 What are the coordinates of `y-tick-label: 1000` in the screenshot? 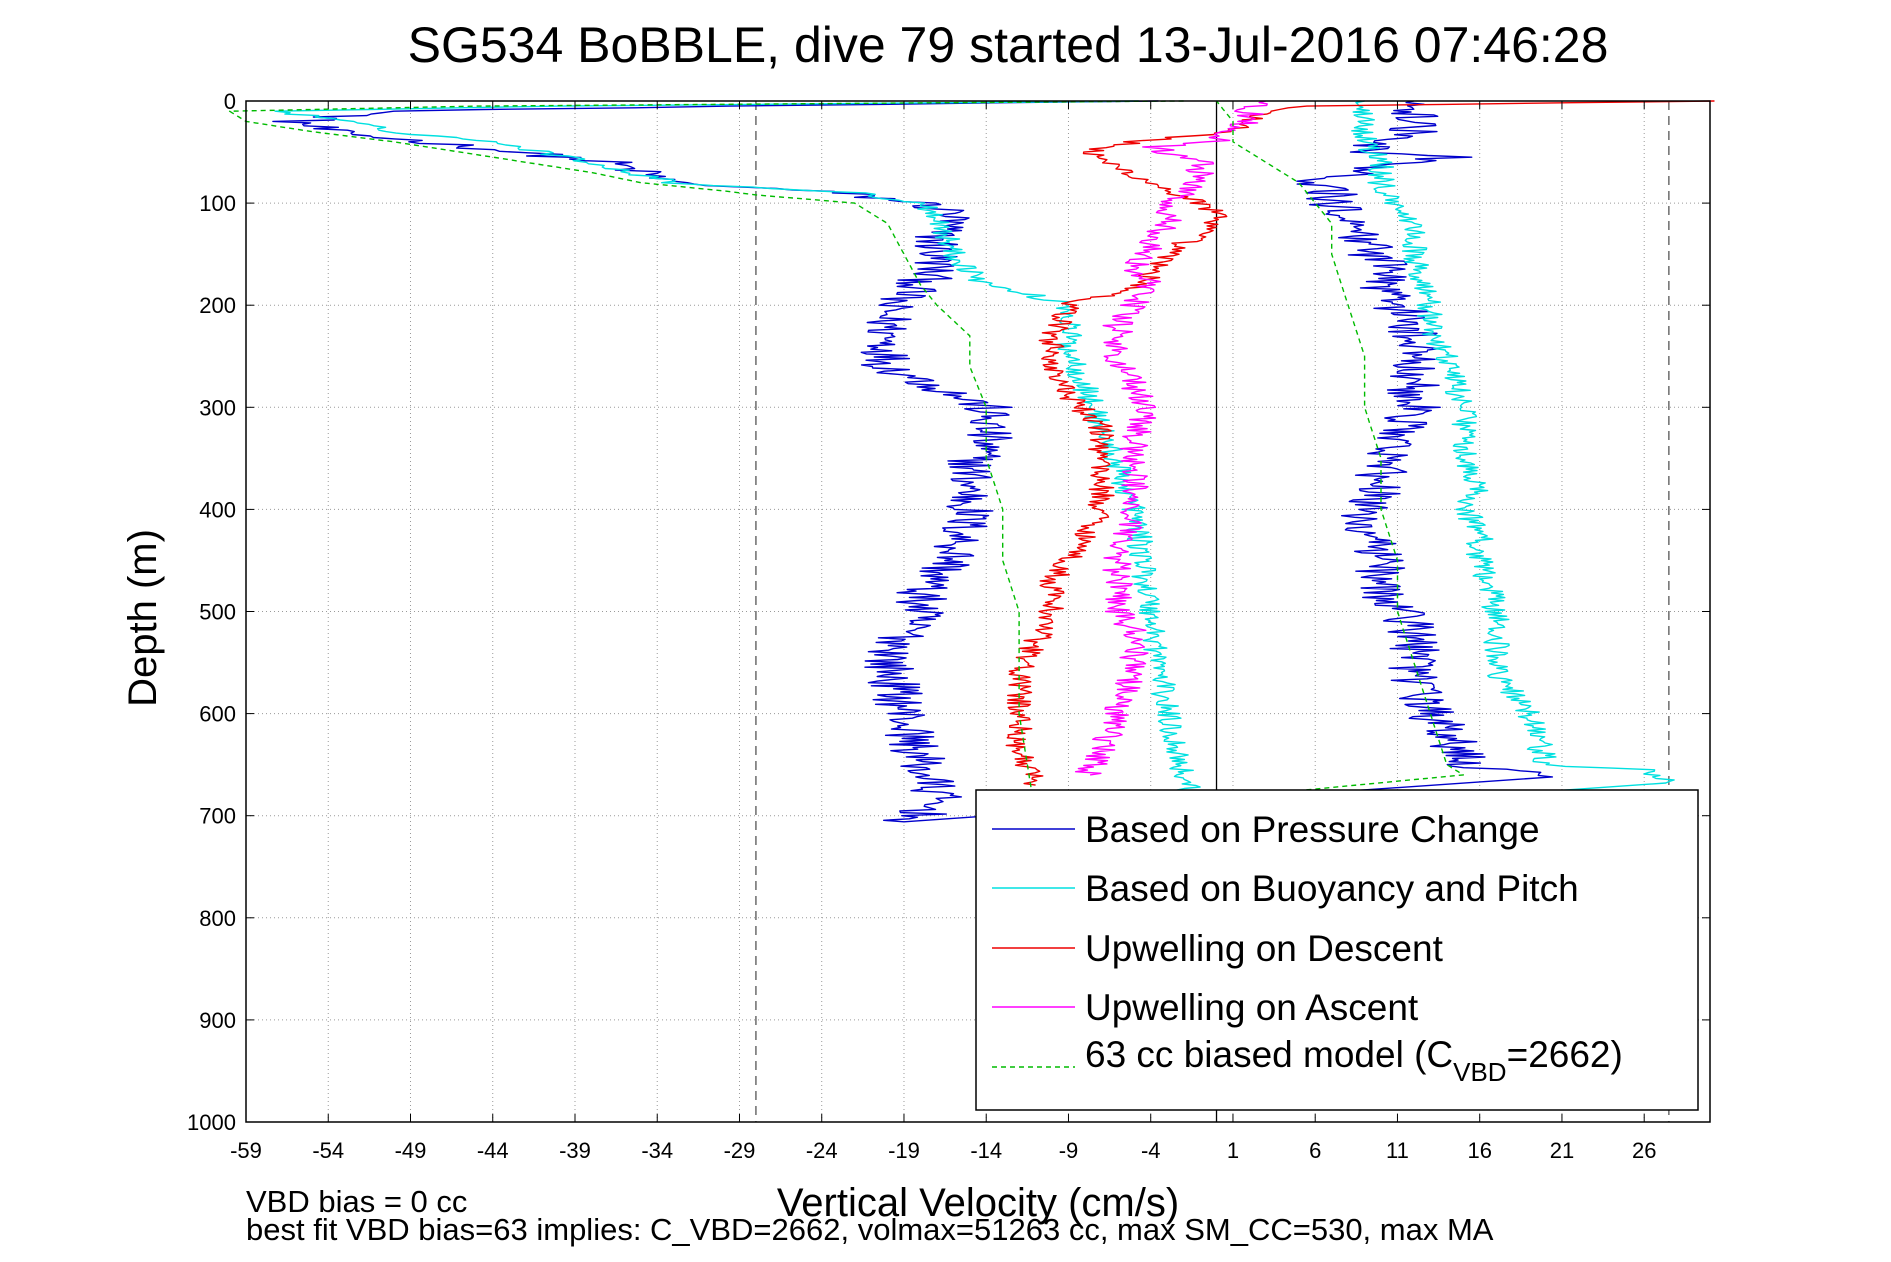 It's located at (211, 1122).